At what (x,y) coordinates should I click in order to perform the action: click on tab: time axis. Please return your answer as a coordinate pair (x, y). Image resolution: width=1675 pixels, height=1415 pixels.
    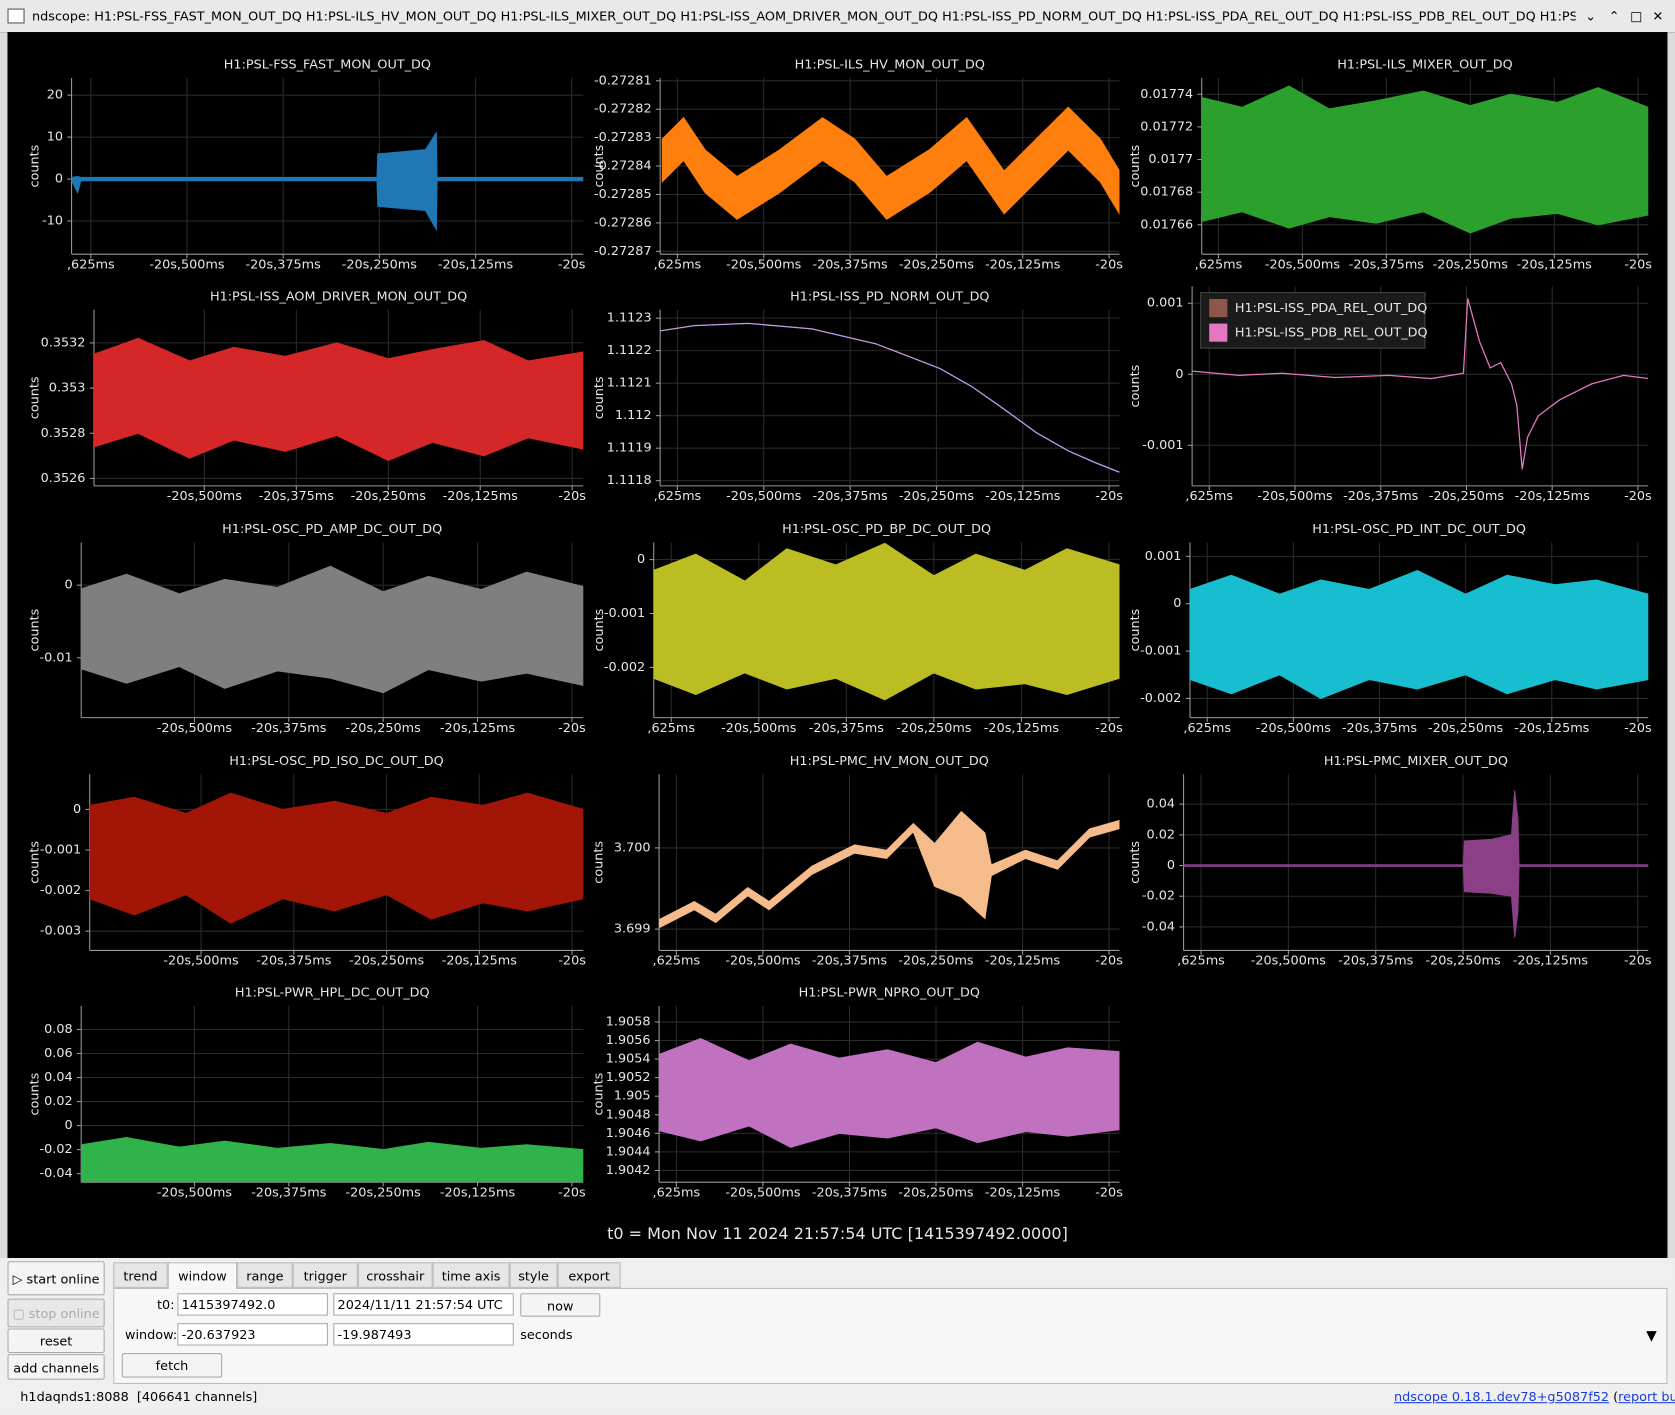
    Looking at the image, I should click on (471, 1275).